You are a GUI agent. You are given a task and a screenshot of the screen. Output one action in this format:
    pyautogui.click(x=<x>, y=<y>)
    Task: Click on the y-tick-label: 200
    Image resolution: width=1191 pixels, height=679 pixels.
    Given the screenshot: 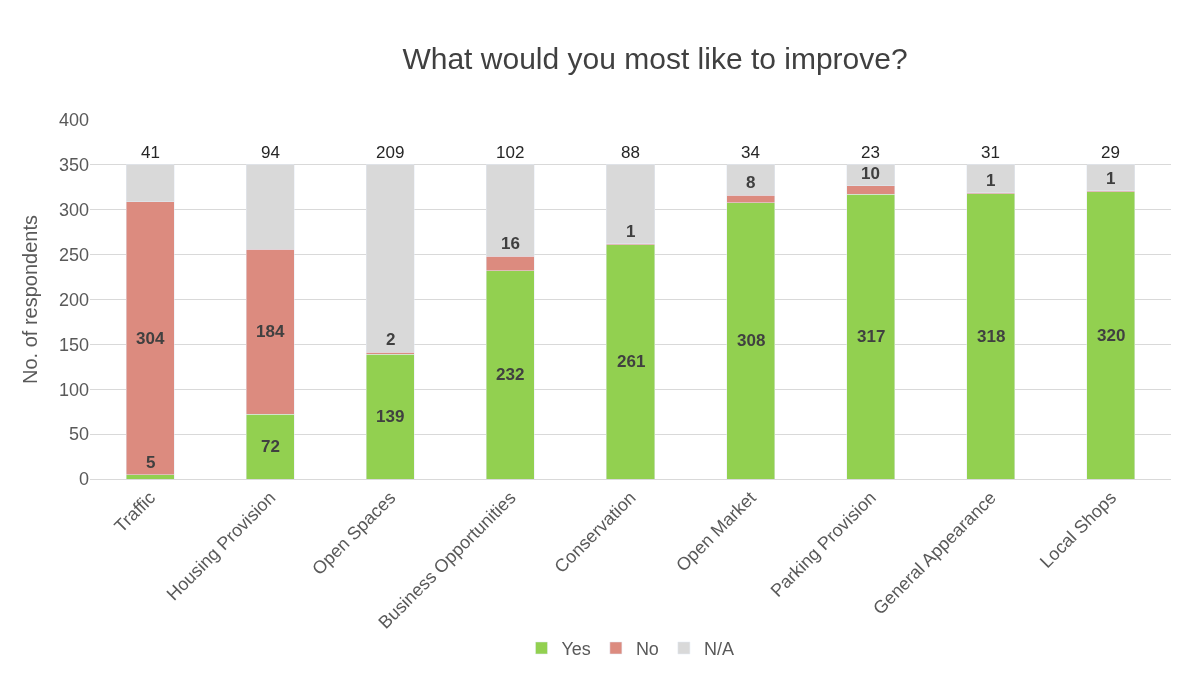 What is the action you would take?
    pyautogui.click(x=73, y=299)
    